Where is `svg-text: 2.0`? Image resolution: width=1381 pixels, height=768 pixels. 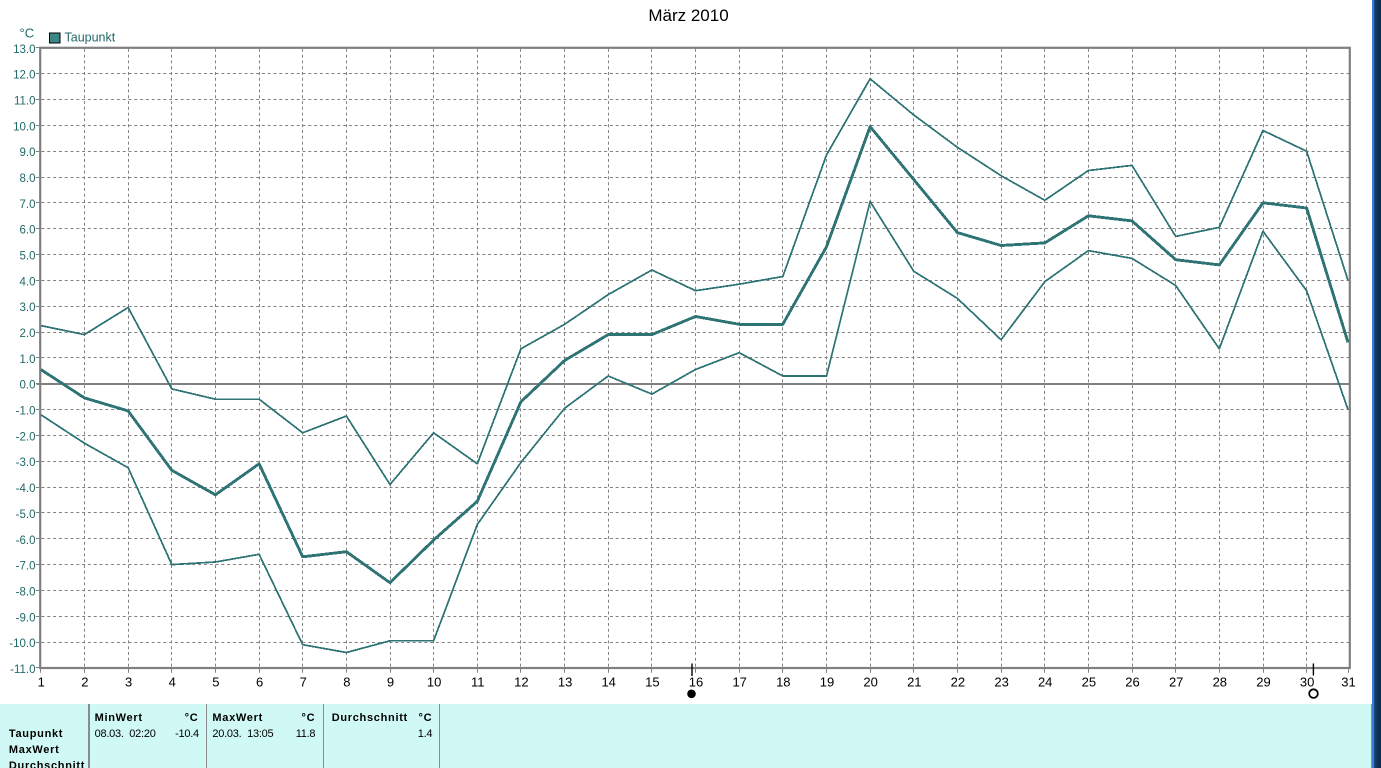
svg-text: 2.0 is located at coordinates (28, 334).